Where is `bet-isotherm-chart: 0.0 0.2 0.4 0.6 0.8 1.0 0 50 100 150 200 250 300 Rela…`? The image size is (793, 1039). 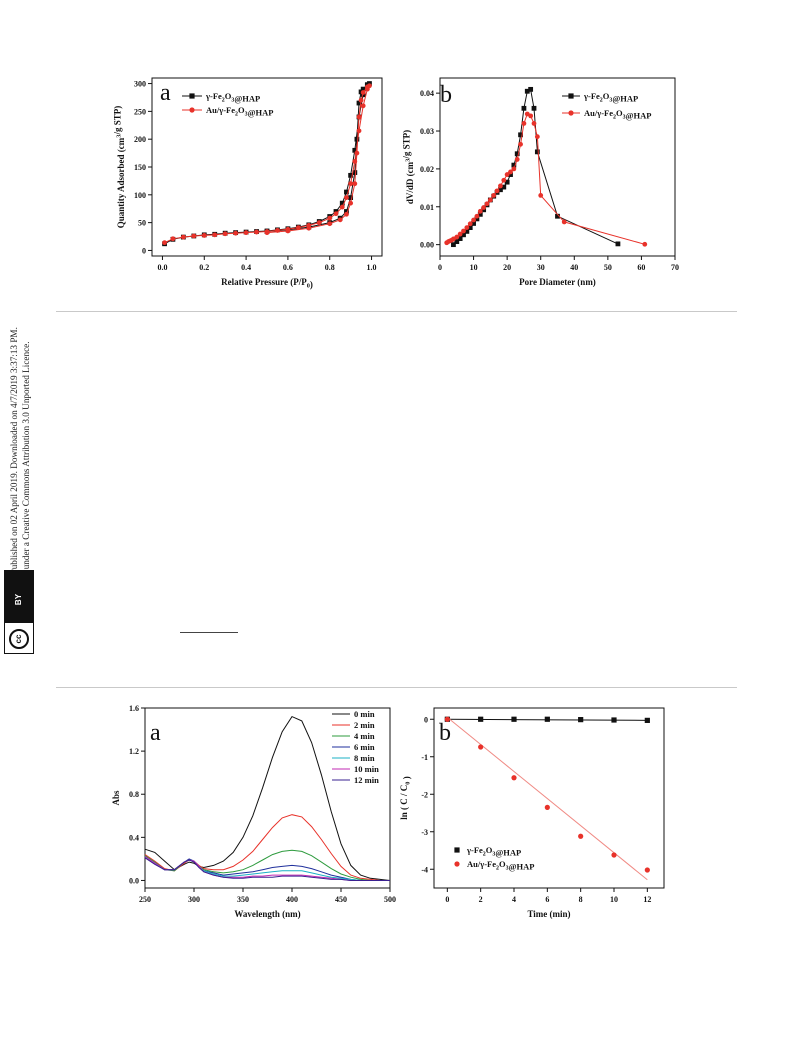
bet-isotherm-chart: 0.0 0.2 0.4 0.6 0.8 1.0 0 50 100 150 200 250 300 Rela… is located at coordinates (247, 183).